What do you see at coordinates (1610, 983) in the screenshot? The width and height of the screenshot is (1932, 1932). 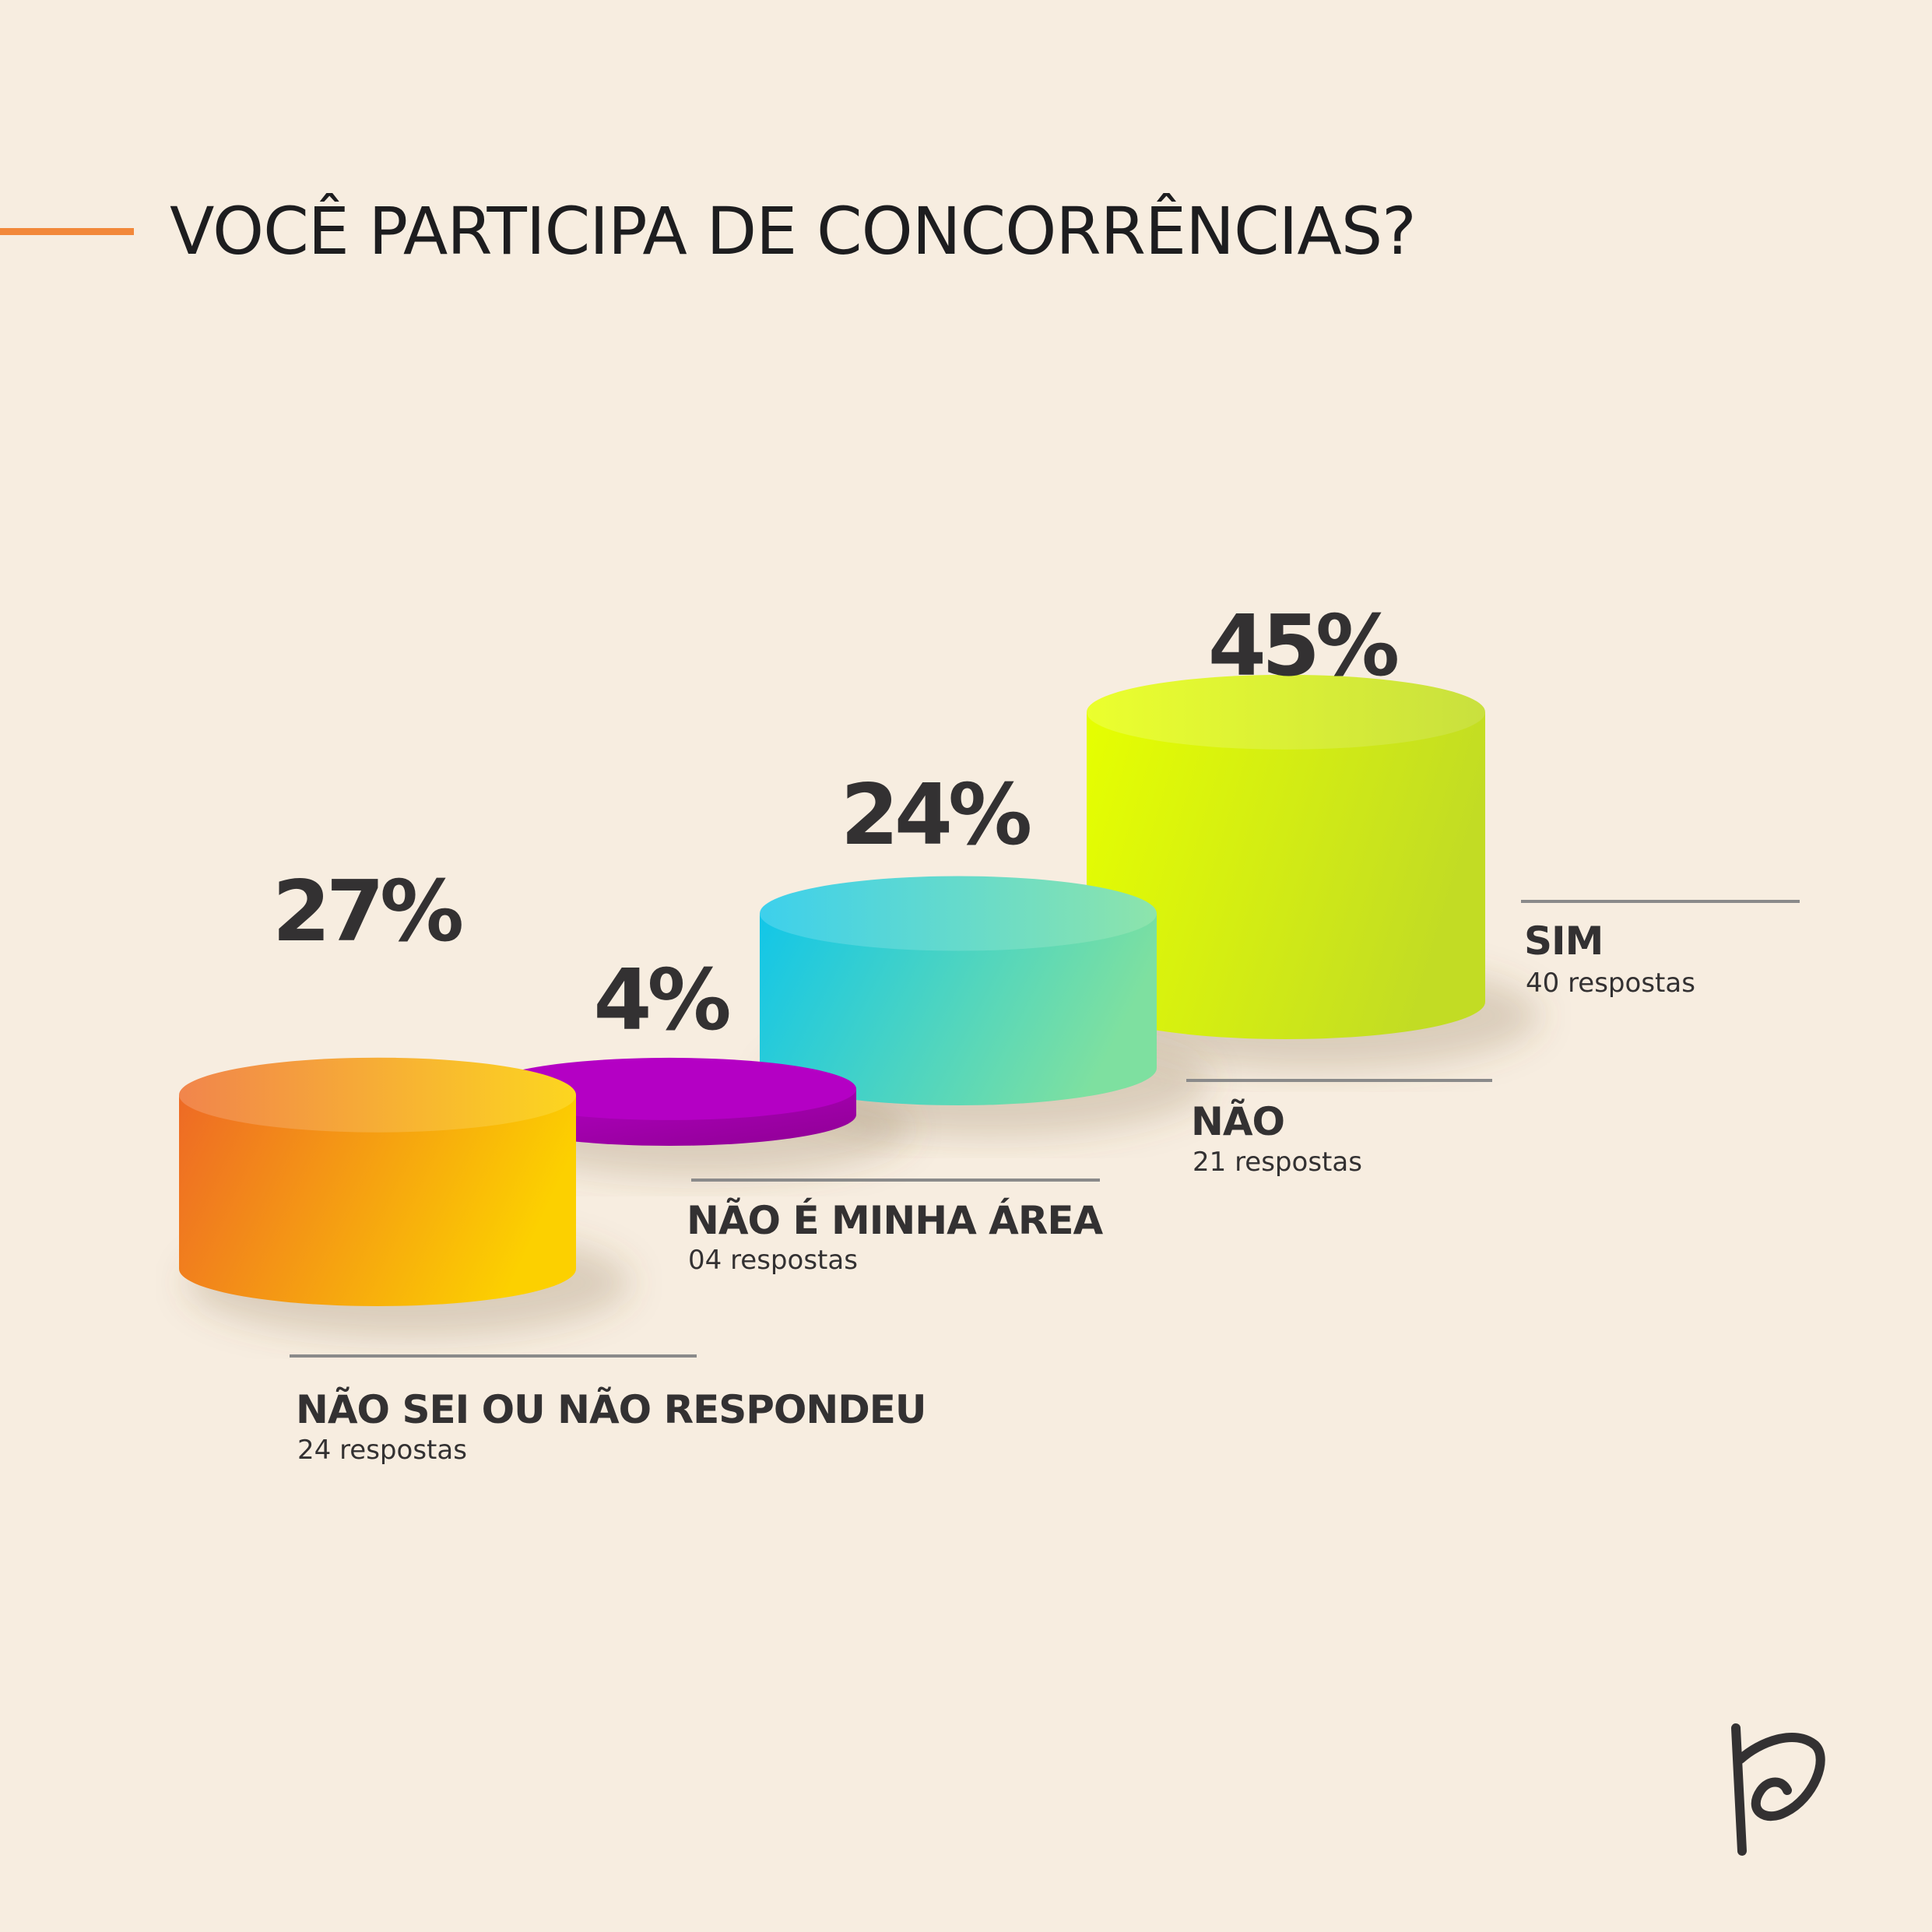 I see `responses-label: 40 respostas` at bounding box center [1610, 983].